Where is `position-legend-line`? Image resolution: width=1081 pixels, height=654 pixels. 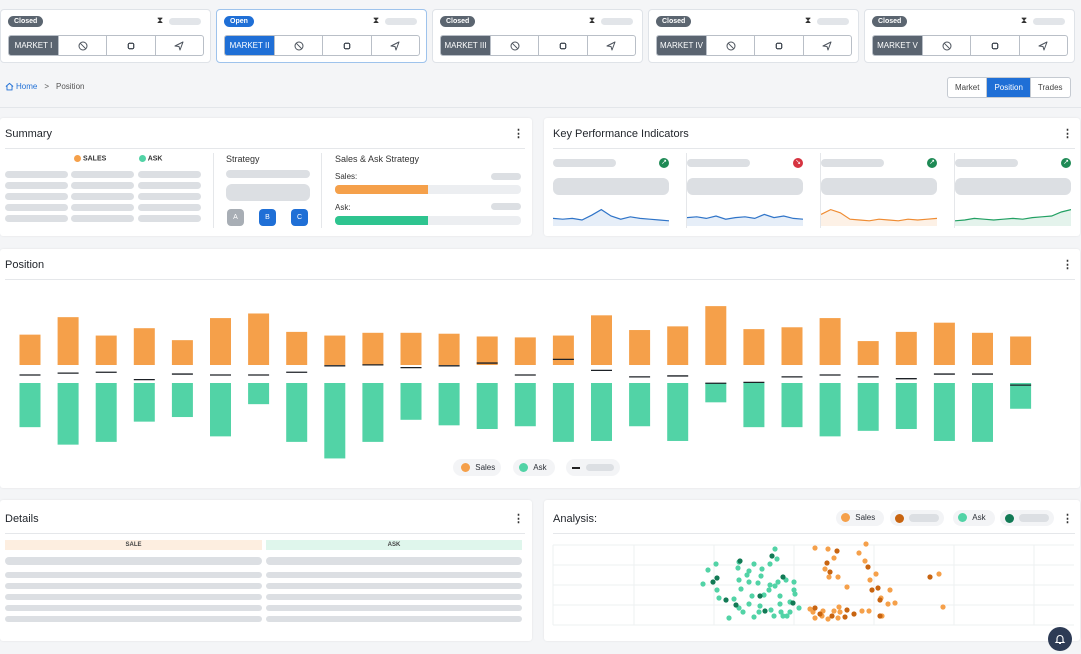 position-legend-line is located at coordinates (593, 467).